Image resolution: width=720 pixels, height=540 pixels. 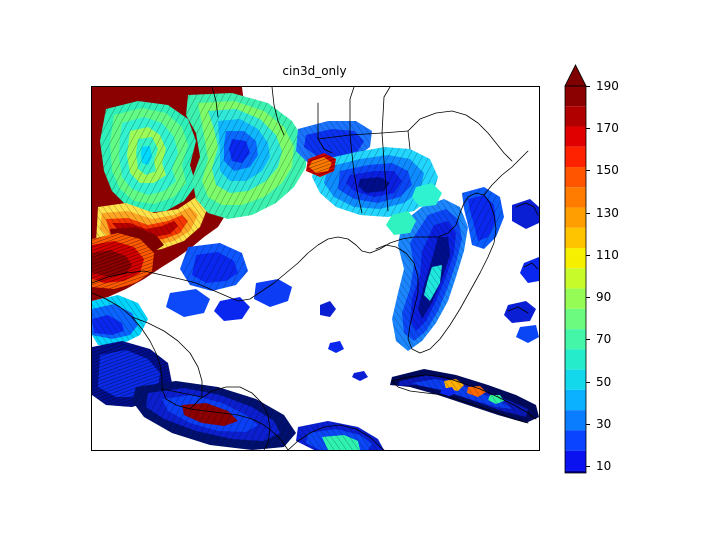 What do you see at coordinates (607, 170) in the screenshot?
I see `colorbar-tick-label-150: 150` at bounding box center [607, 170].